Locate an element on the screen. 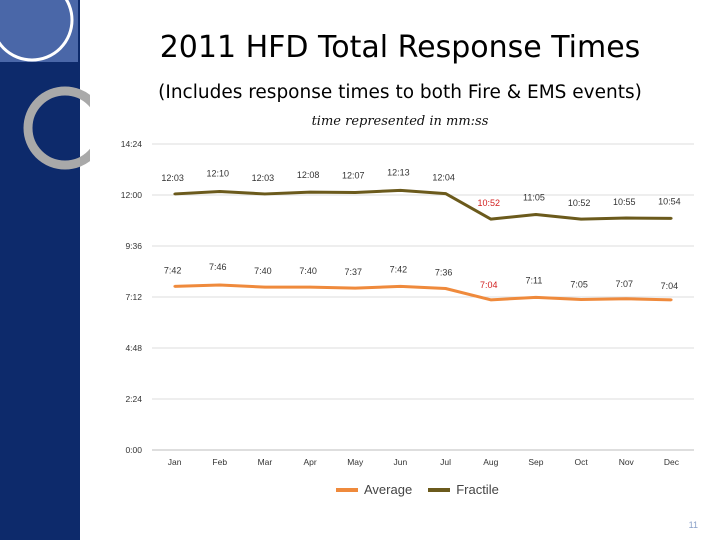  decorative-square is located at coordinates (39, 31).